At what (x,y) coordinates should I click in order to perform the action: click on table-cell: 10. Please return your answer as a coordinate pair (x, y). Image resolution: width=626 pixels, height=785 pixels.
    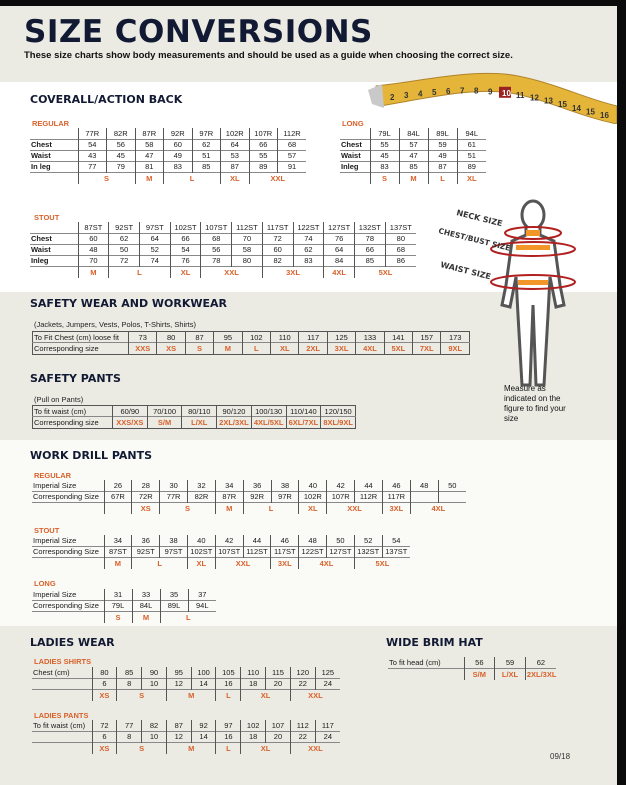
    Looking at the image, I should click on (154, 683).